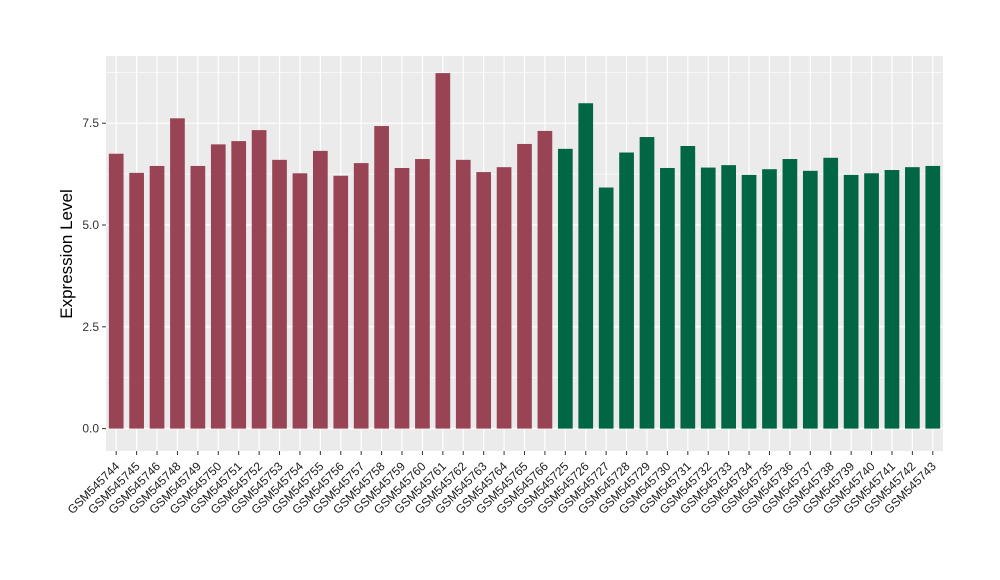 The height and width of the screenshot is (580, 1000). What do you see at coordinates (157, 297) in the screenshot?
I see `bar-GSM545746` at bounding box center [157, 297].